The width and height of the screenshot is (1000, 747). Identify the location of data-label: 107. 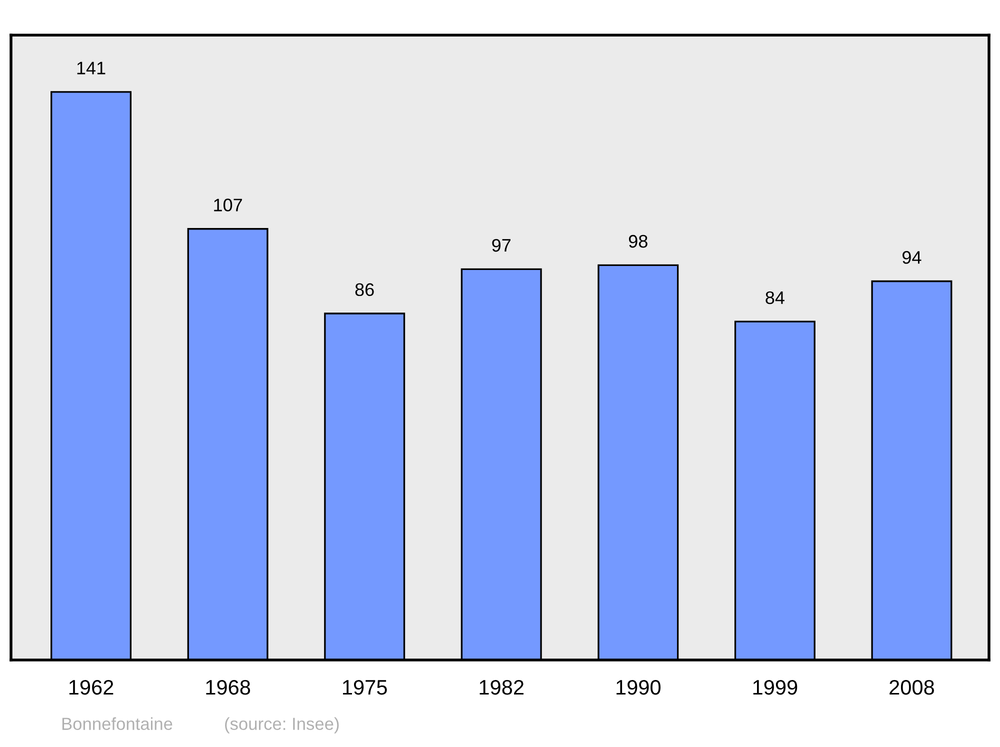
(228, 205).